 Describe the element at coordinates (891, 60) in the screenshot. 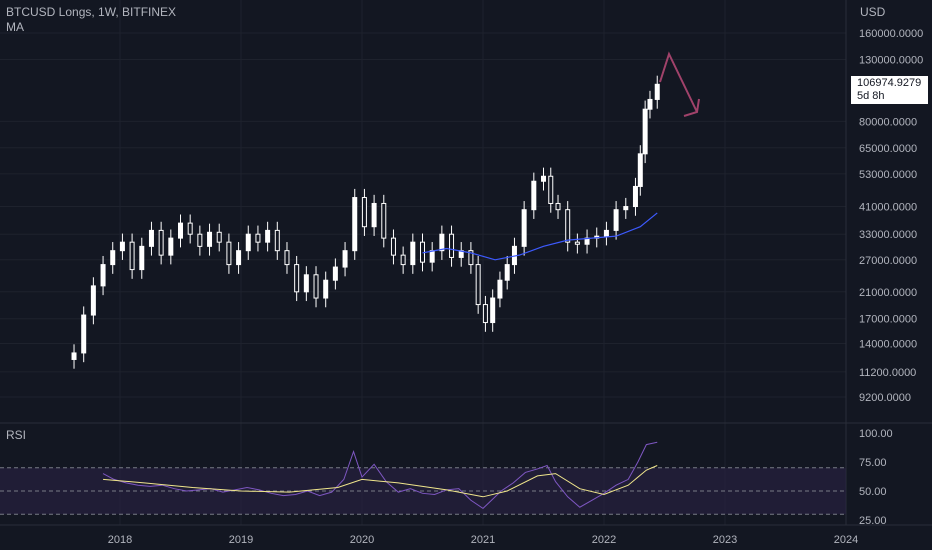

I see `price-tick-label: 130000.0000` at that location.